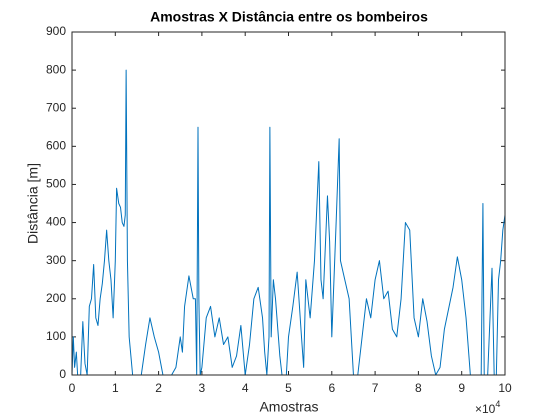 Image resolution: width=560 pixels, height=420 pixels. What do you see at coordinates (56, 298) in the screenshot?
I see `y-tick-label: 200` at bounding box center [56, 298].